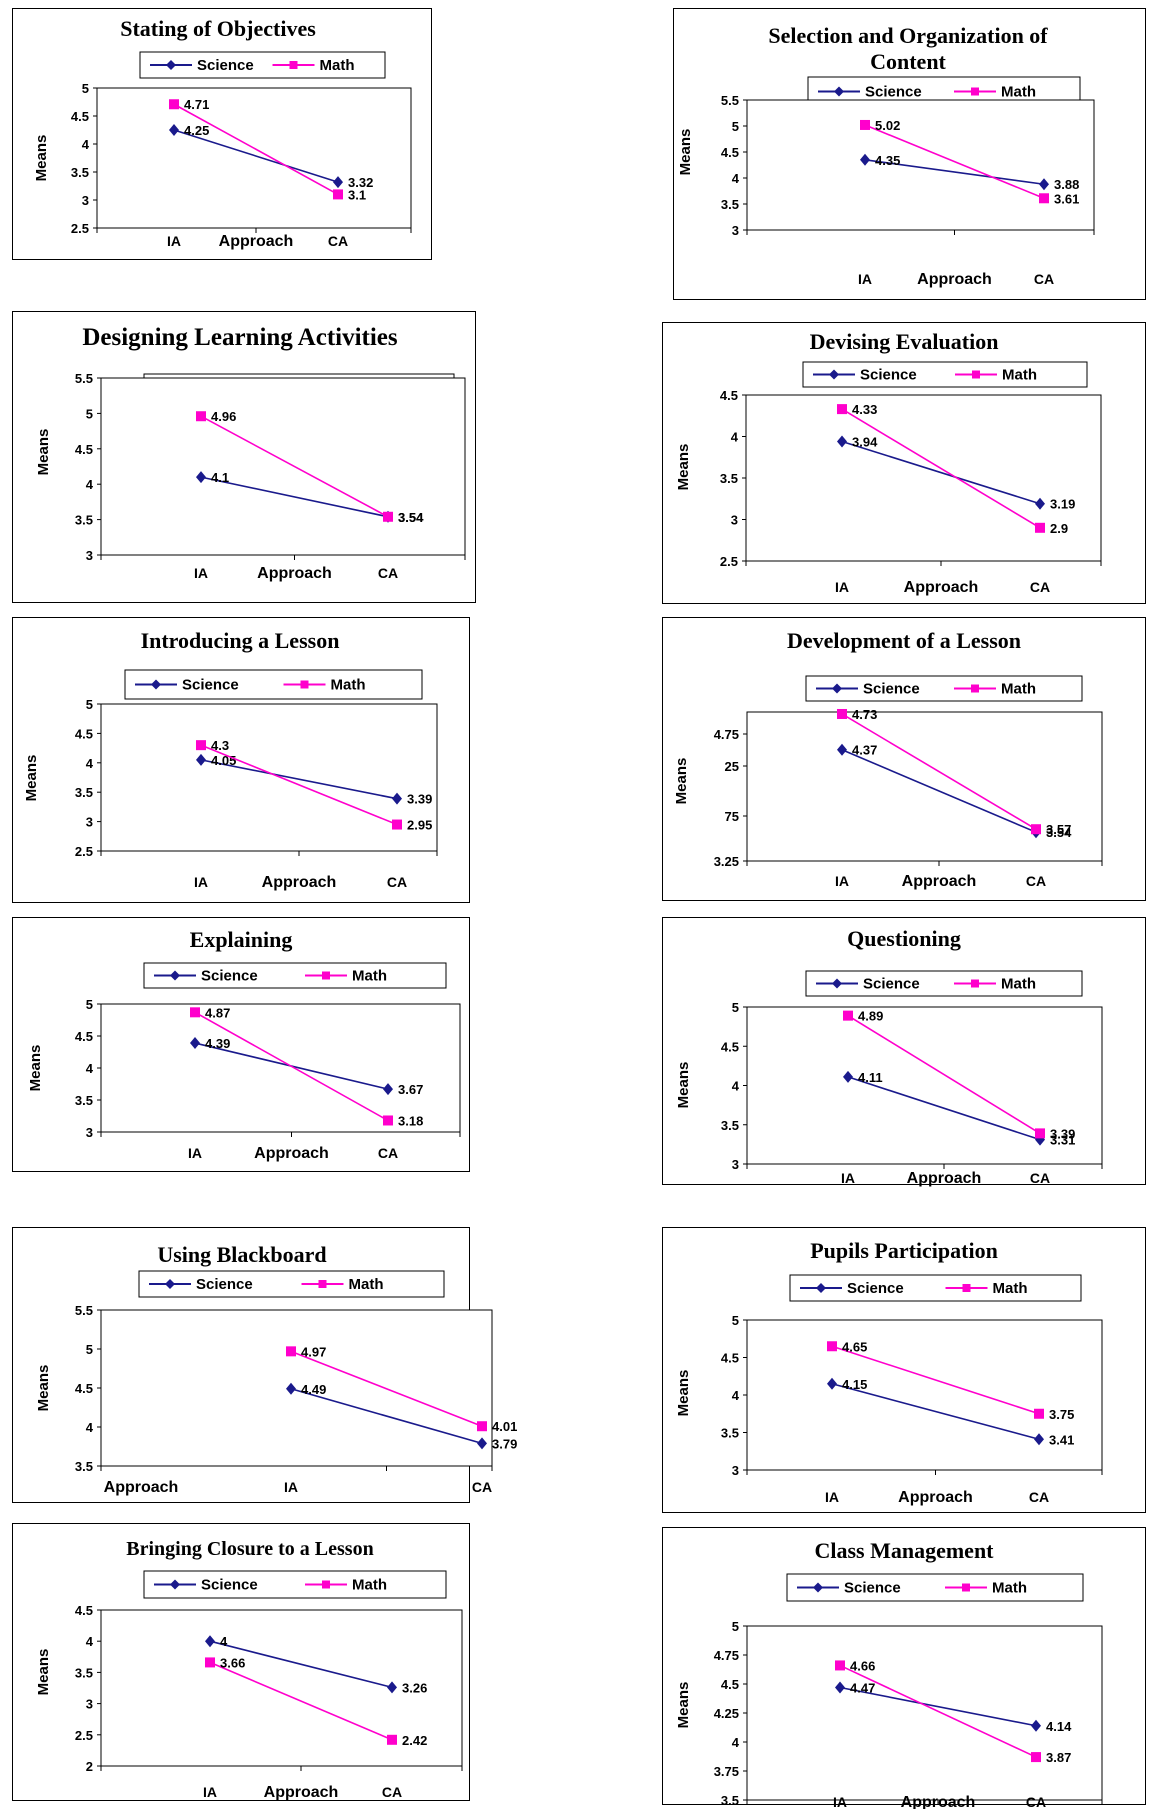 The height and width of the screenshot is (1809, 1152). Describe the element at coordinates (726, 1713) in the screenshot. I see `y-tick-label: 4.25` at that location.